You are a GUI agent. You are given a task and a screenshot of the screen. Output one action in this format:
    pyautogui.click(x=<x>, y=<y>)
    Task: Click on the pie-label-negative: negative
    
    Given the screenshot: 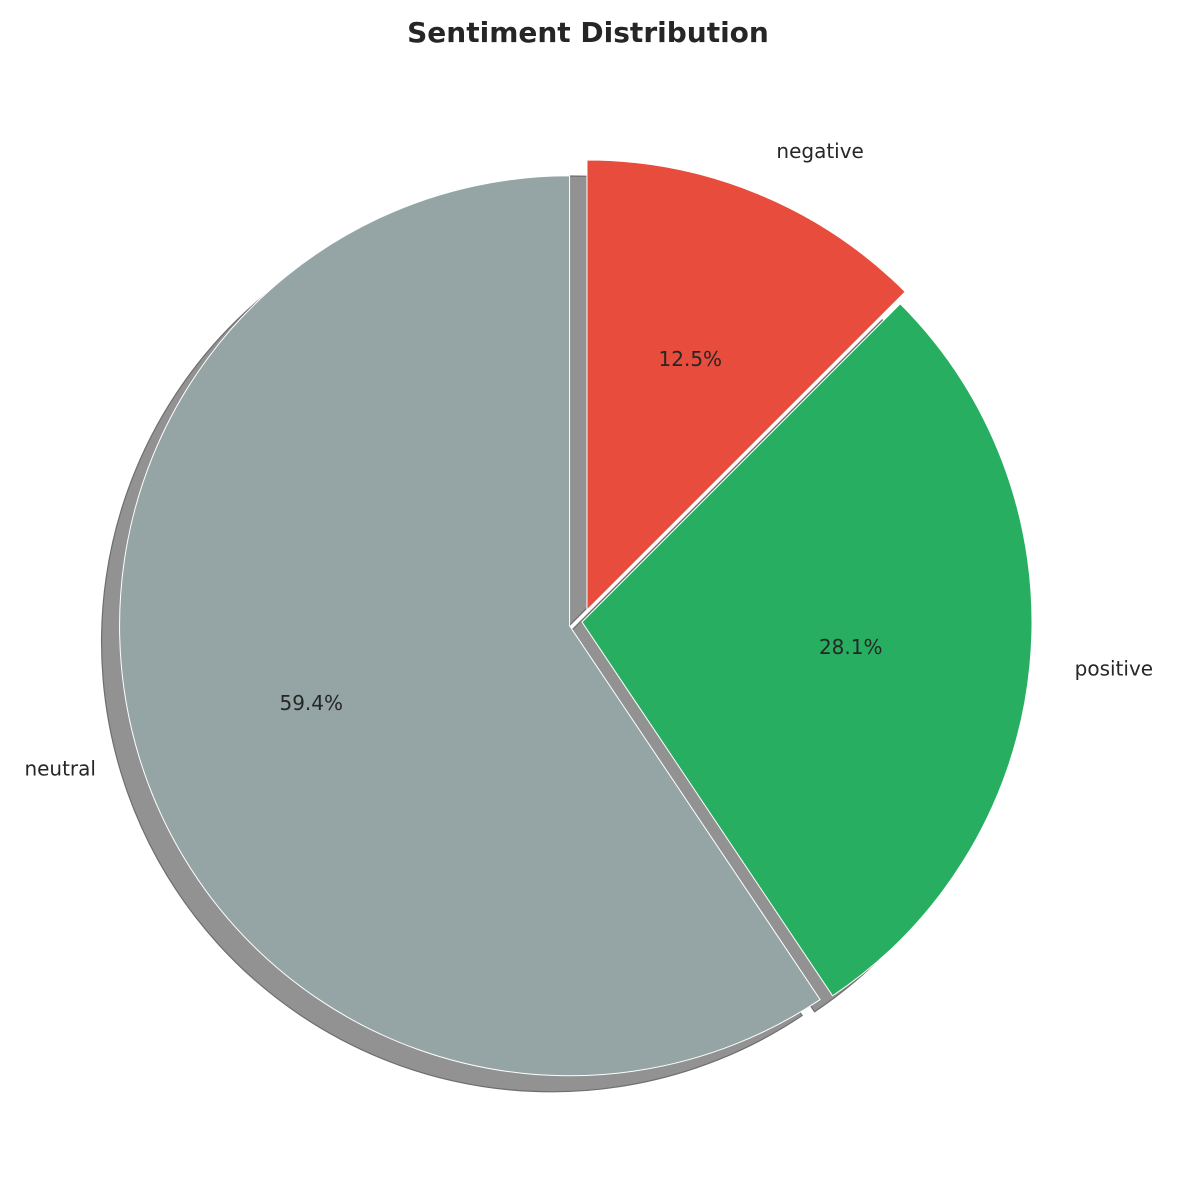 What is the action you would take?
    pyautogui.click(x=819, y=151)
    